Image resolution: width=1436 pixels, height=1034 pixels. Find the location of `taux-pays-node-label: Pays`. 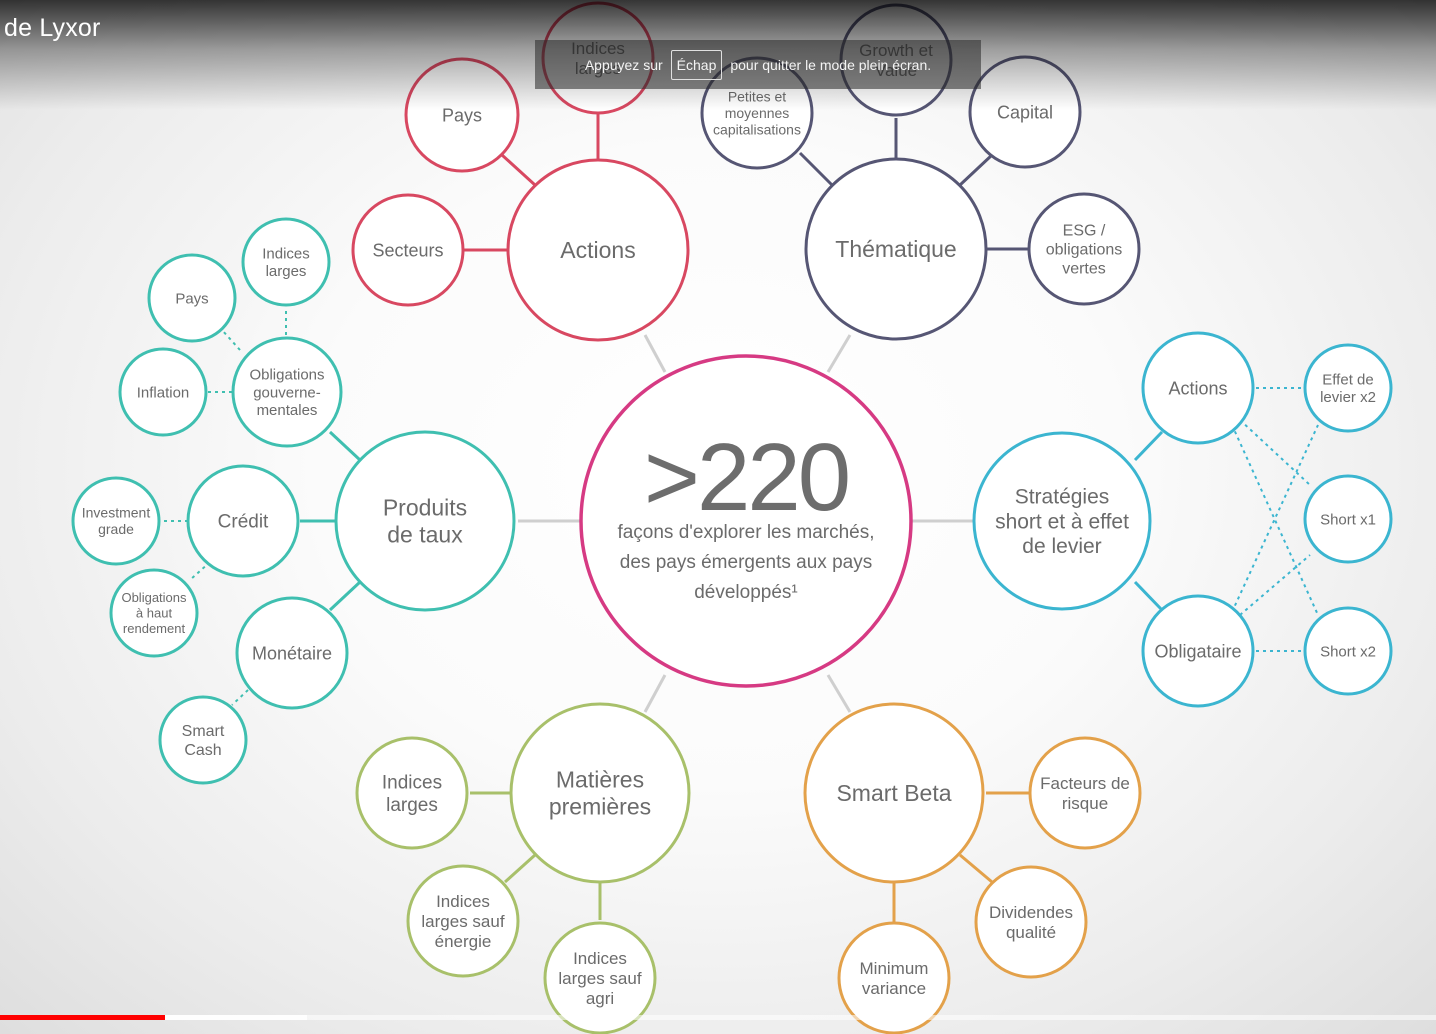

taux-pays-node-label: Pays is located at coordinates (191, 298).